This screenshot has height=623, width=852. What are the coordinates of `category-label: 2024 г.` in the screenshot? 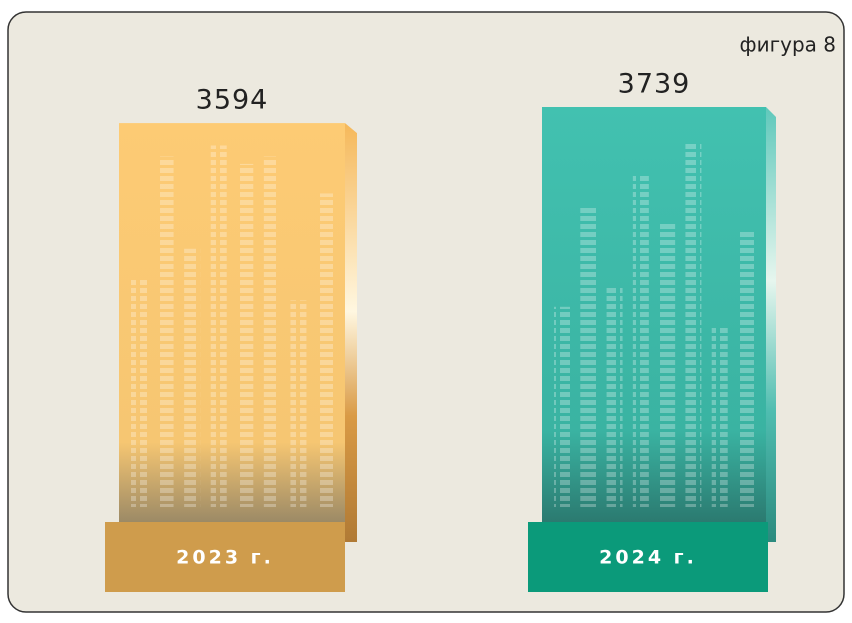 It's located at (648, 558).